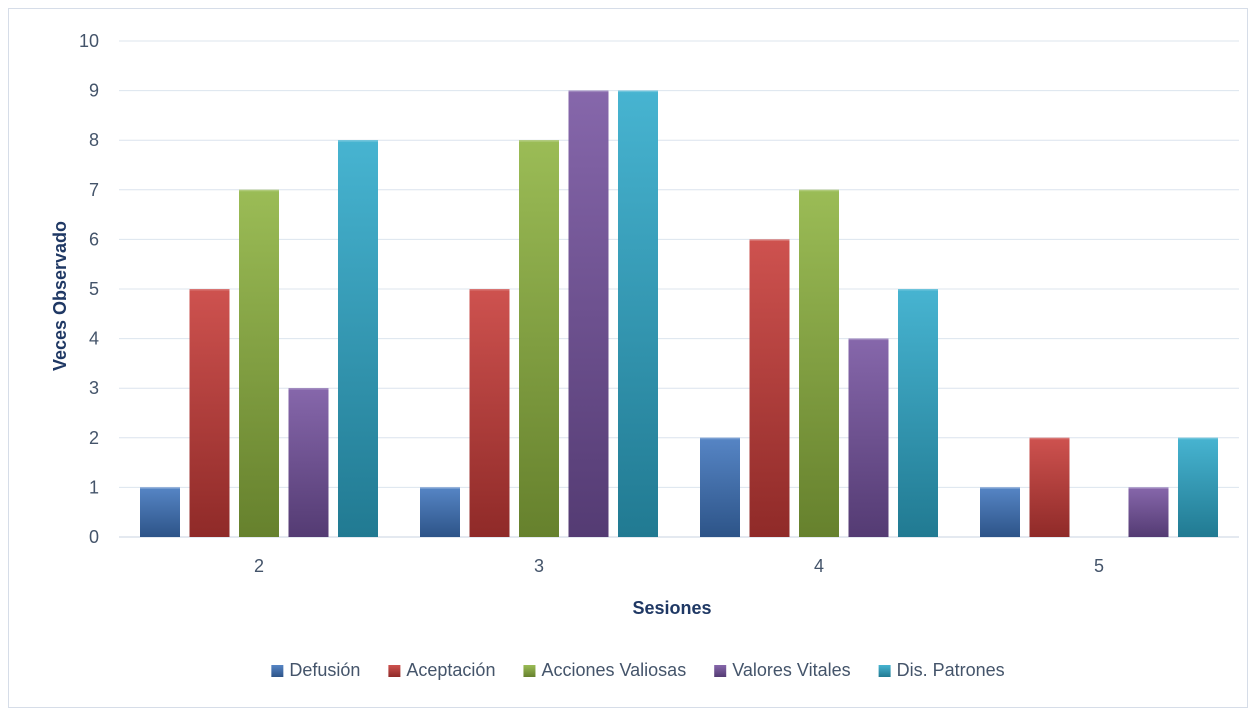 This screenshot has width=1258, height=713. I want to click on y-tick-label: 10, so click(89, 41).